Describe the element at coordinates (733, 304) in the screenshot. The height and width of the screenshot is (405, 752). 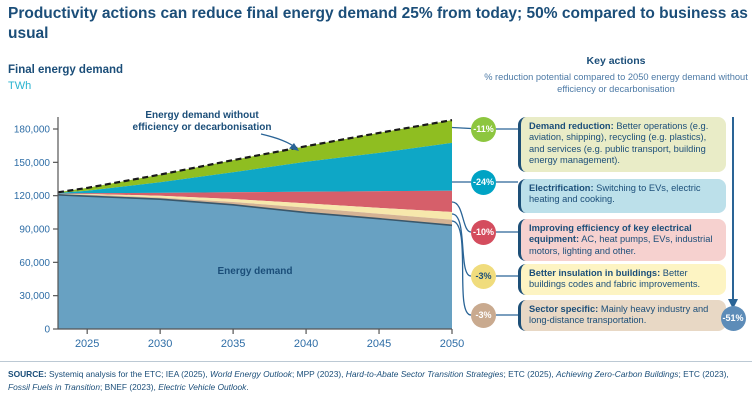
I see `total-arrow-head` at that location.